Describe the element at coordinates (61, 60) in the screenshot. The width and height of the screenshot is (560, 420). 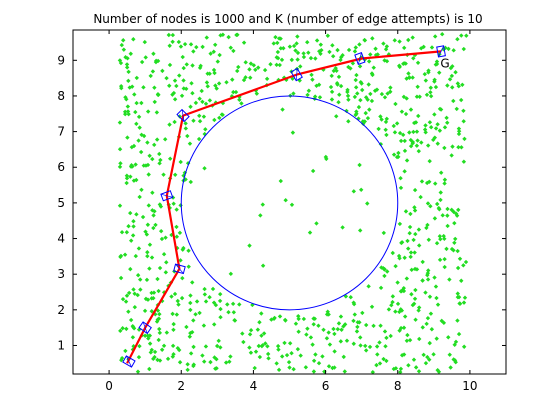
I see `y-tick-label: 9` at that location.